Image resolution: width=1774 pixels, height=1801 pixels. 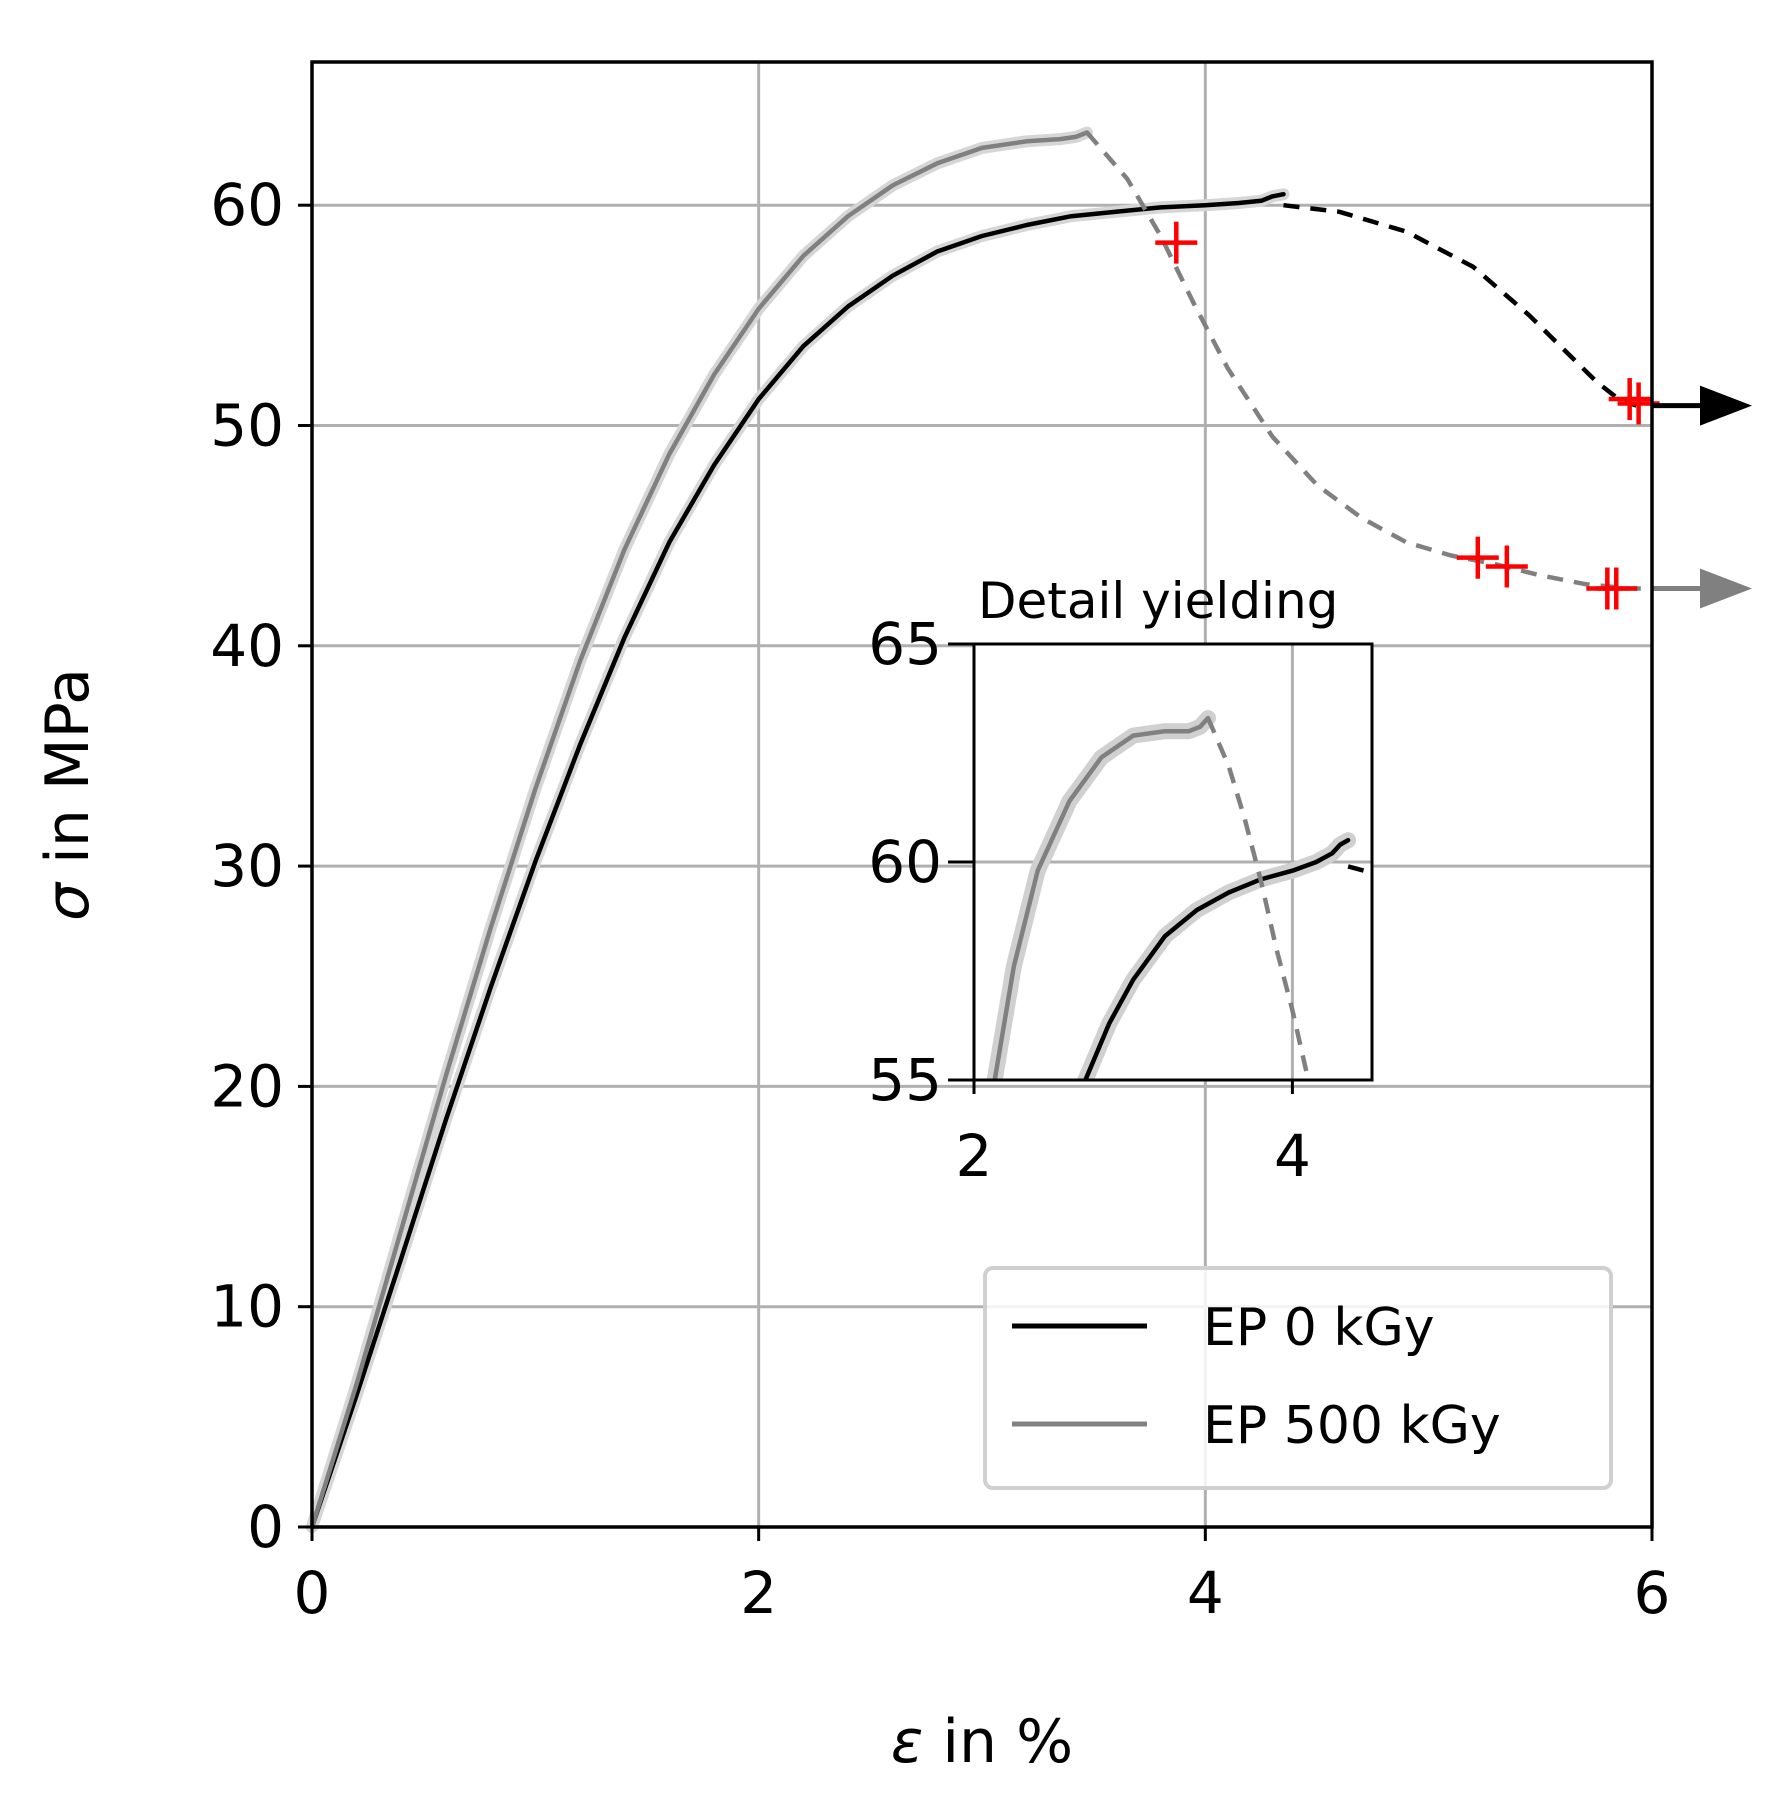 What do you see at coordinates (1158, 601) in the screenshot?
I see `inset-title: Detail yielding` at bounding box center [1158, 601].